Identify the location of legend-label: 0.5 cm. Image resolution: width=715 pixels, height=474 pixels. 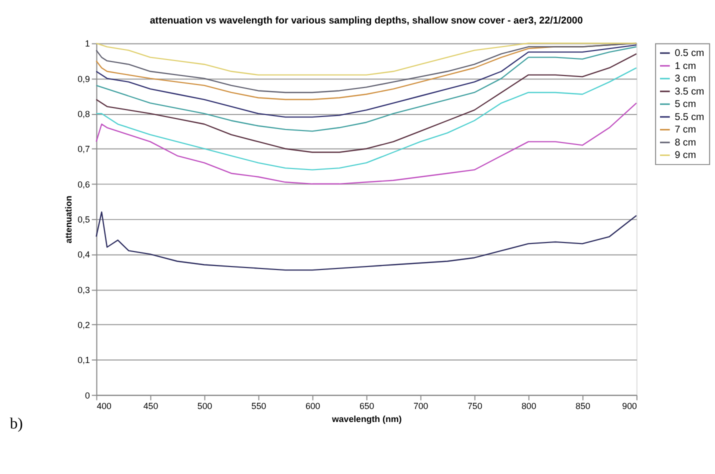
(689, 54).